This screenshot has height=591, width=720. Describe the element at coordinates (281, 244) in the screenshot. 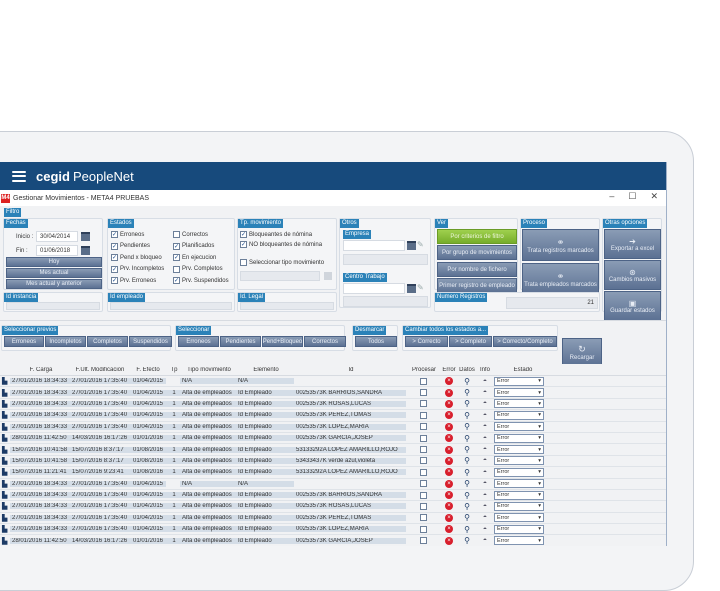

I see `no-bloqueantes-checkbox: ✓ NO bloqueantes de nómina` at that location.